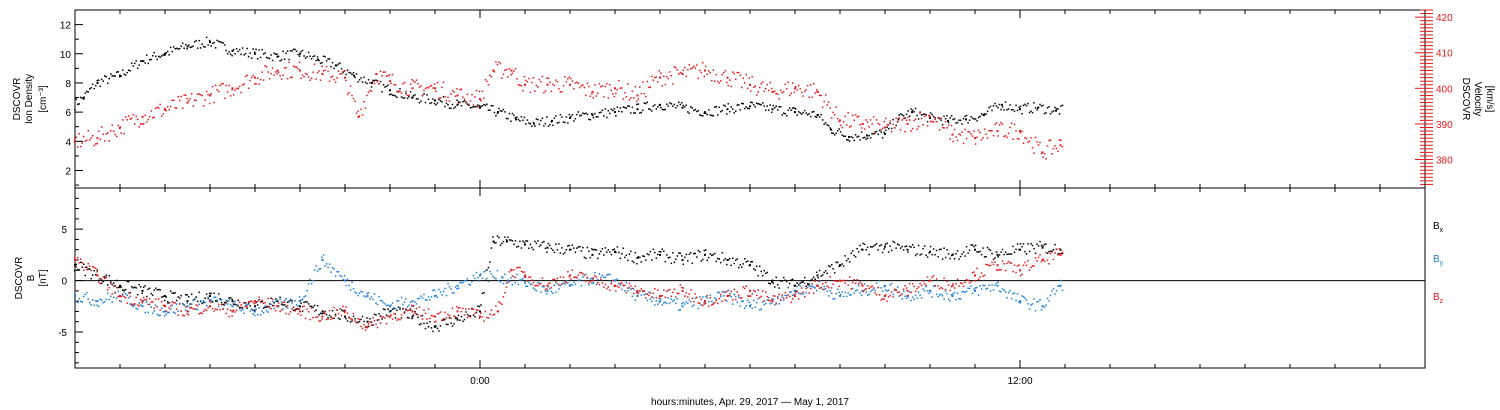 This screenshot has width=1500, height=410. What do you see at coordinates (68, 84) in the screenshot?
I see `density-tick-label: 8` at bounding box center [68, 84].